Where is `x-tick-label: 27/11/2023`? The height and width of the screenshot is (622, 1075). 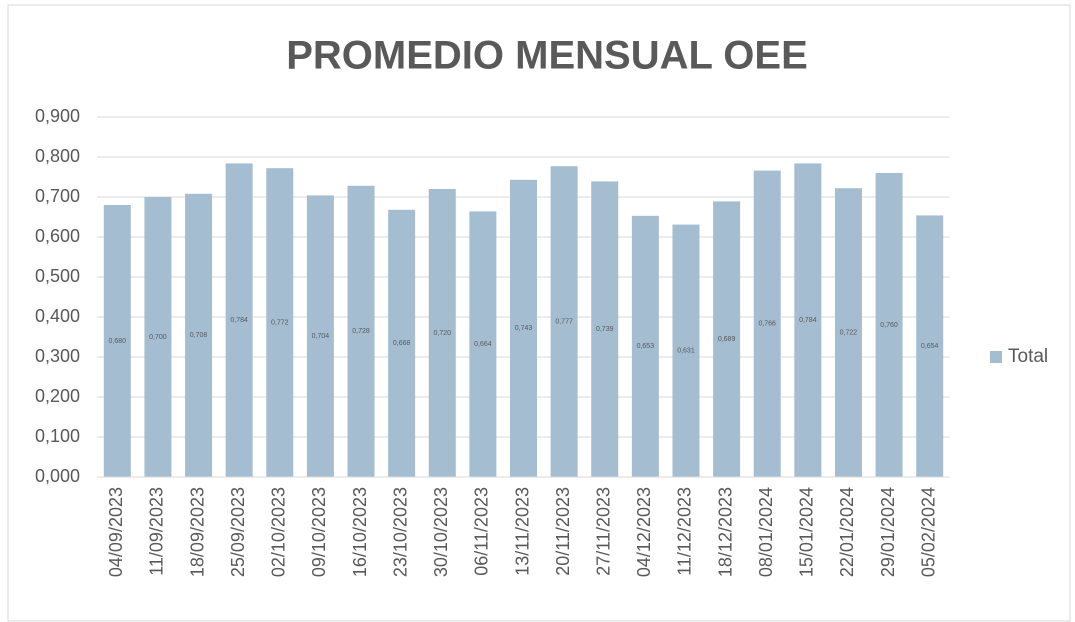
x-tick-label: 27/11/2023 is located at coordinates (603, 531).